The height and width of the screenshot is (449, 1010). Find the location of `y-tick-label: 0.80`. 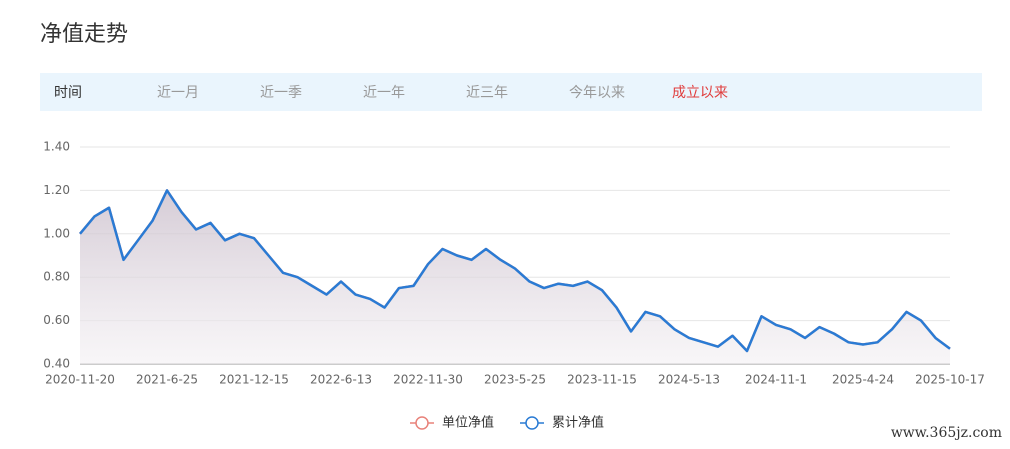

y-tick-label: 0.80 is located at coordinates (56, 277).